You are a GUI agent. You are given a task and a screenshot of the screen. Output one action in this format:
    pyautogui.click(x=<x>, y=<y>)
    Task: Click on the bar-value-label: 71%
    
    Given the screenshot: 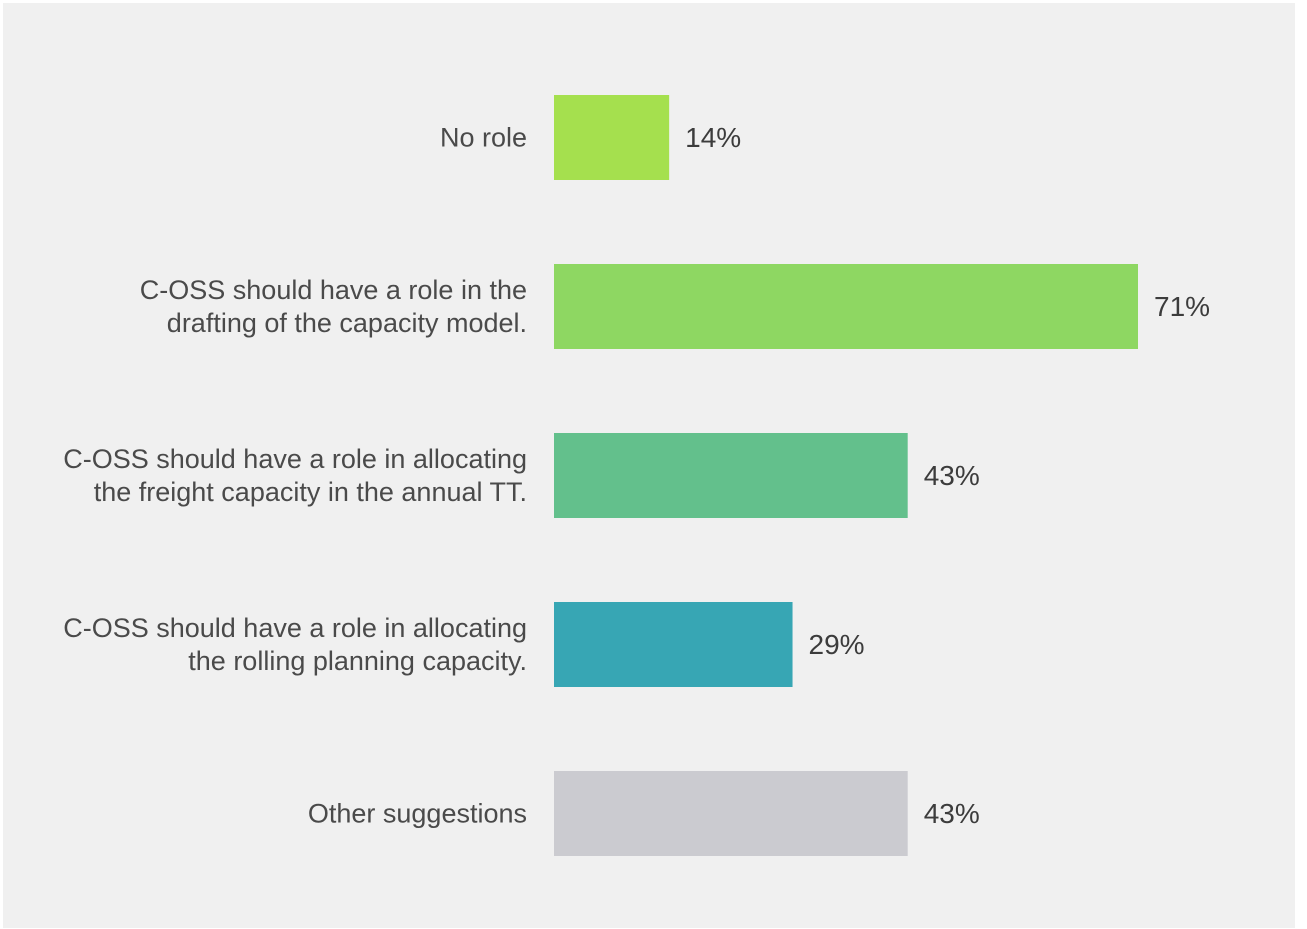 What is the action you would take?
    pyautogui.click(x=1182, y=306)
    